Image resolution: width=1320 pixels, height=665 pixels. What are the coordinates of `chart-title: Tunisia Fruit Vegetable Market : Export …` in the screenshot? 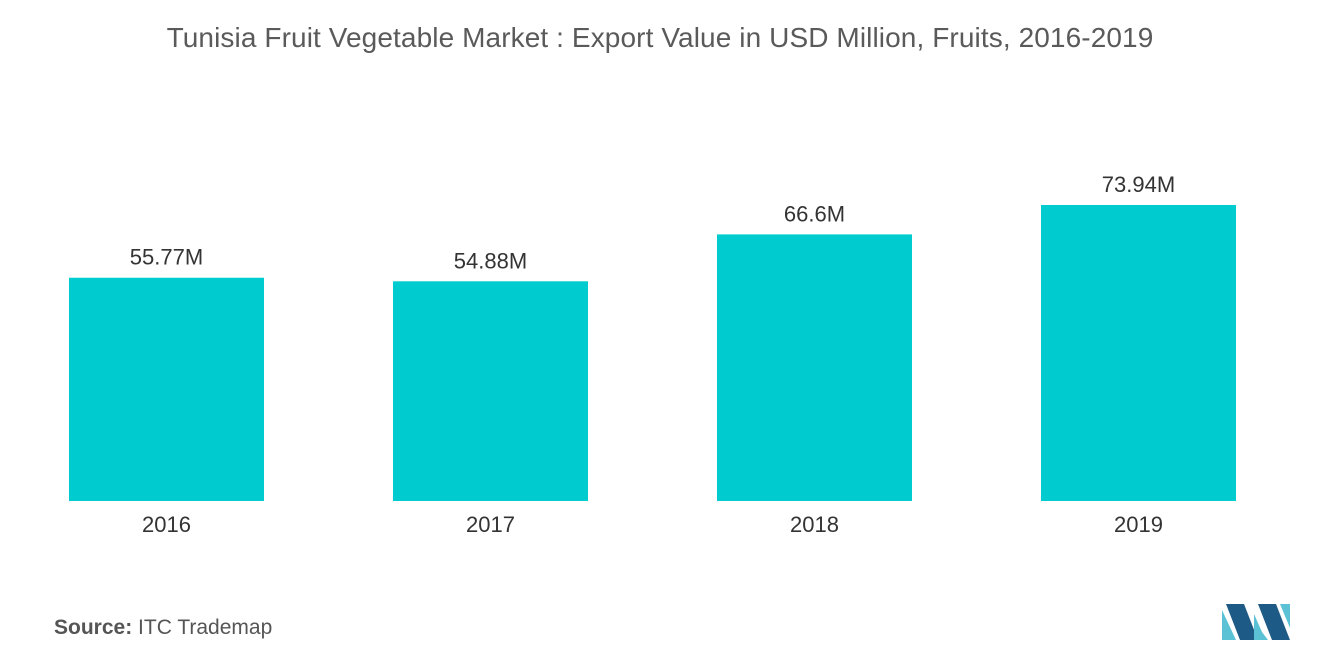 It's located at (660, 37).